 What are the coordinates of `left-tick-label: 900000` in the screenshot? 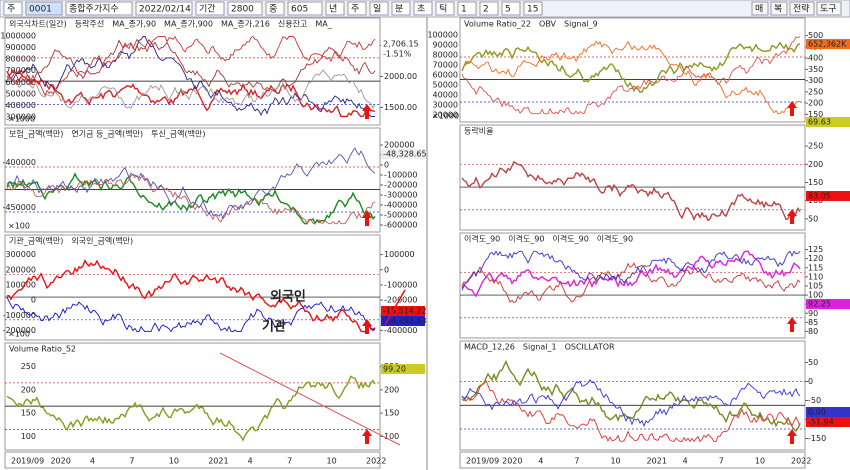 It's located at (20, 47).